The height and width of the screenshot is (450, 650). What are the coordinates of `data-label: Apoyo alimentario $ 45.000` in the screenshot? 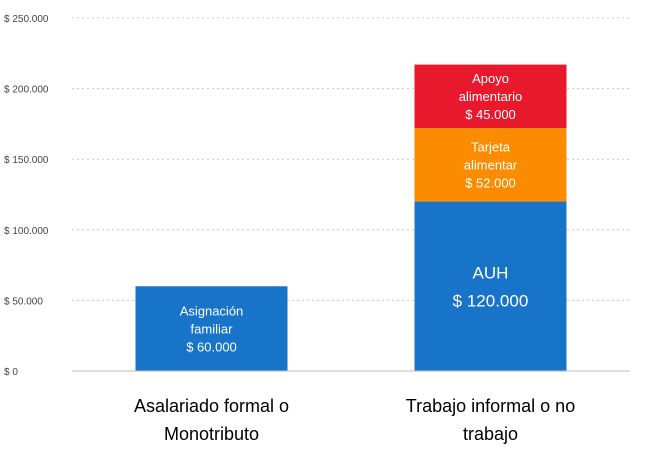 It's located at (491, 96).